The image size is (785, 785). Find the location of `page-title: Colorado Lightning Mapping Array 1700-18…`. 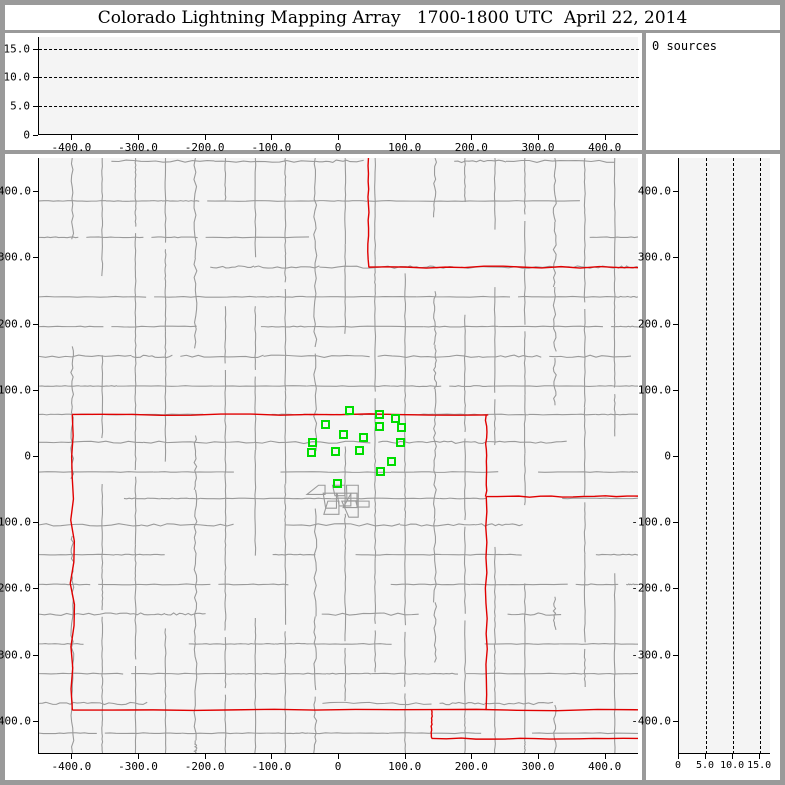

page-title: Colorado Lightning Mapping Array 1700-18… is located at coordinates (392, 17).